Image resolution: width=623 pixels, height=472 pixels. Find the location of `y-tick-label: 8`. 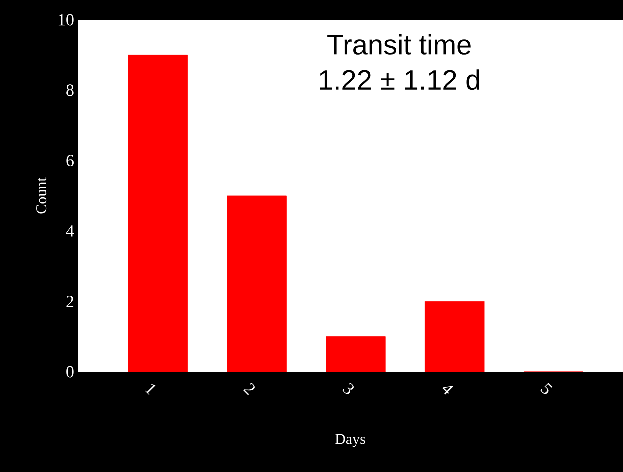

y-tick-label: 8 is located at coordinates (70, 90).